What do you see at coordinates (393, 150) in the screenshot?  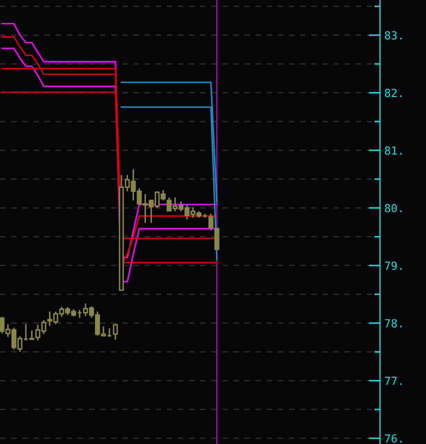 I see `y-tick-label: 81.` at bounding box center [393, 150].